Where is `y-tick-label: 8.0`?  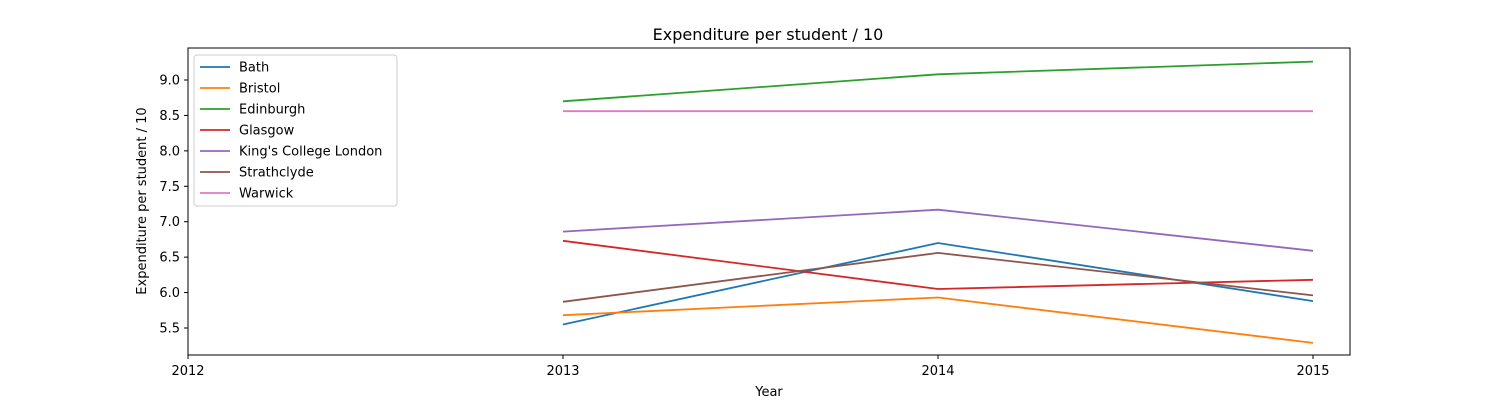
y-tick-label: 8.0 is located at coordinates (169, 151).